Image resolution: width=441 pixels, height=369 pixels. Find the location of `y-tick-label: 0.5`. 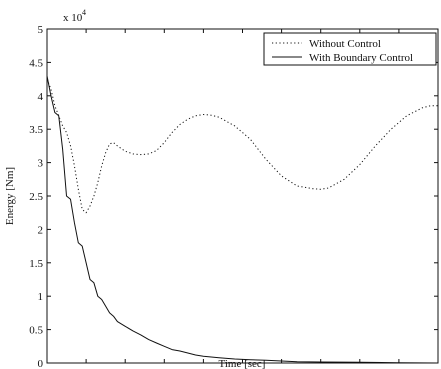

y-tick-label: 0.5 is located at coordinates (36, 331).